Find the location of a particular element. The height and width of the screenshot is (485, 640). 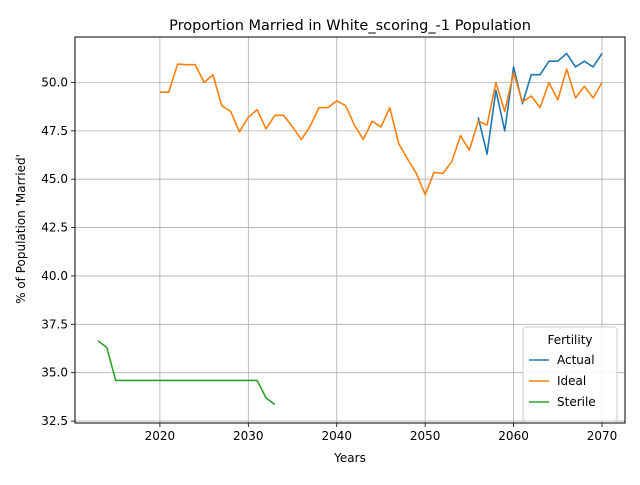

x-tick-label: 2040 is located at coordinates (336, 436).